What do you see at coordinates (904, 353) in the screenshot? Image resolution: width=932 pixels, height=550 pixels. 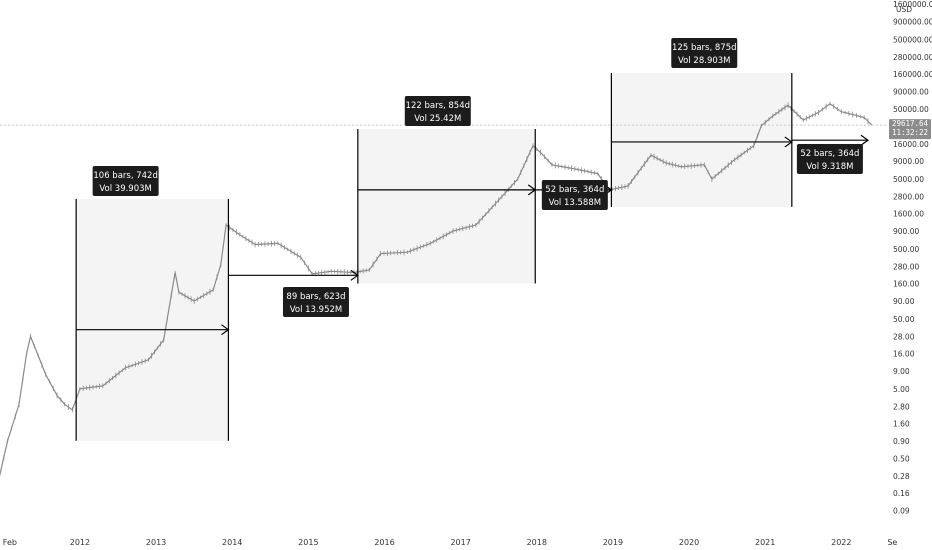 I see `y-tick-label: 16.00` at bounding box center [904, 353].